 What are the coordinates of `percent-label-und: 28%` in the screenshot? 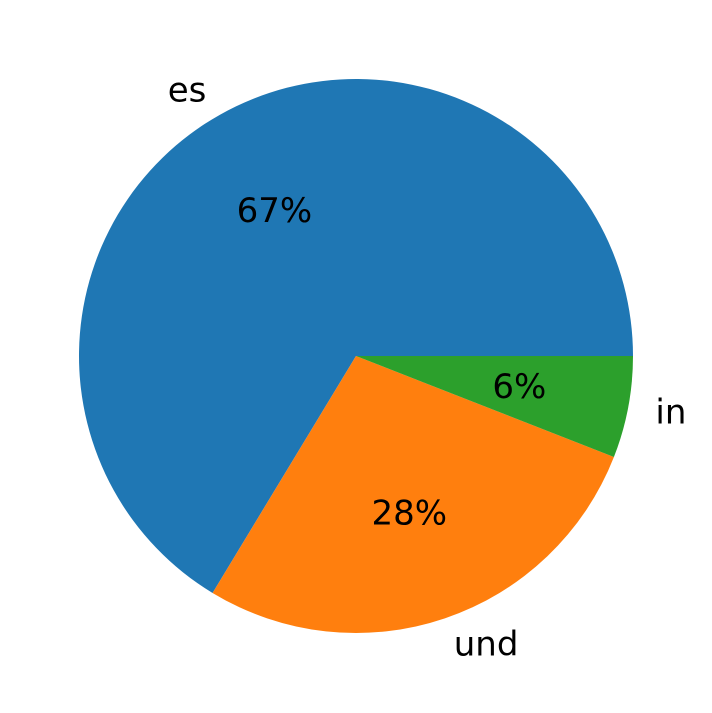 It's located at (410, 513).